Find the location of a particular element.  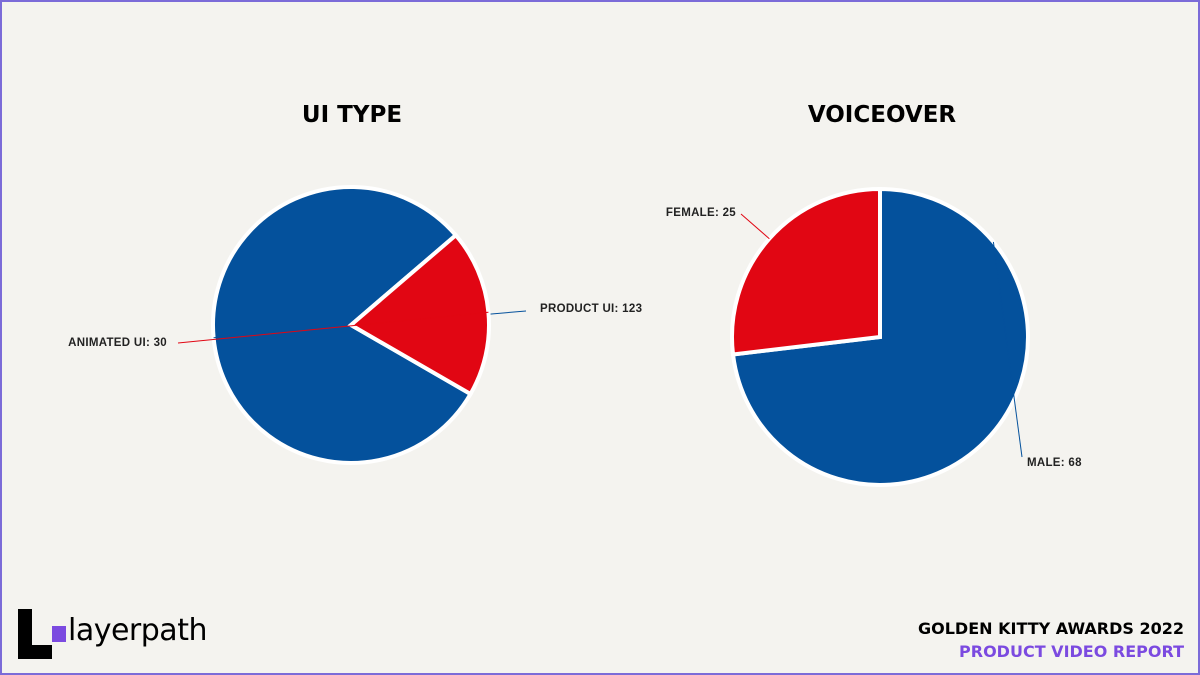

logo-wordmark: layerpath is located at coordinates (137, 630).